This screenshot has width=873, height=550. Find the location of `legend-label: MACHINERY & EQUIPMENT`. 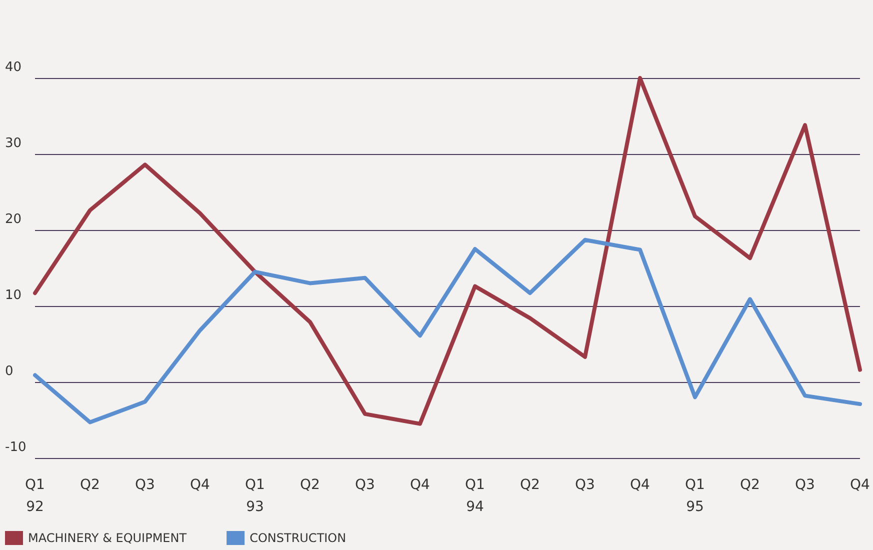

legend-label: MACHINERY & EQUIPMENT is located at coordinates (108, 538).